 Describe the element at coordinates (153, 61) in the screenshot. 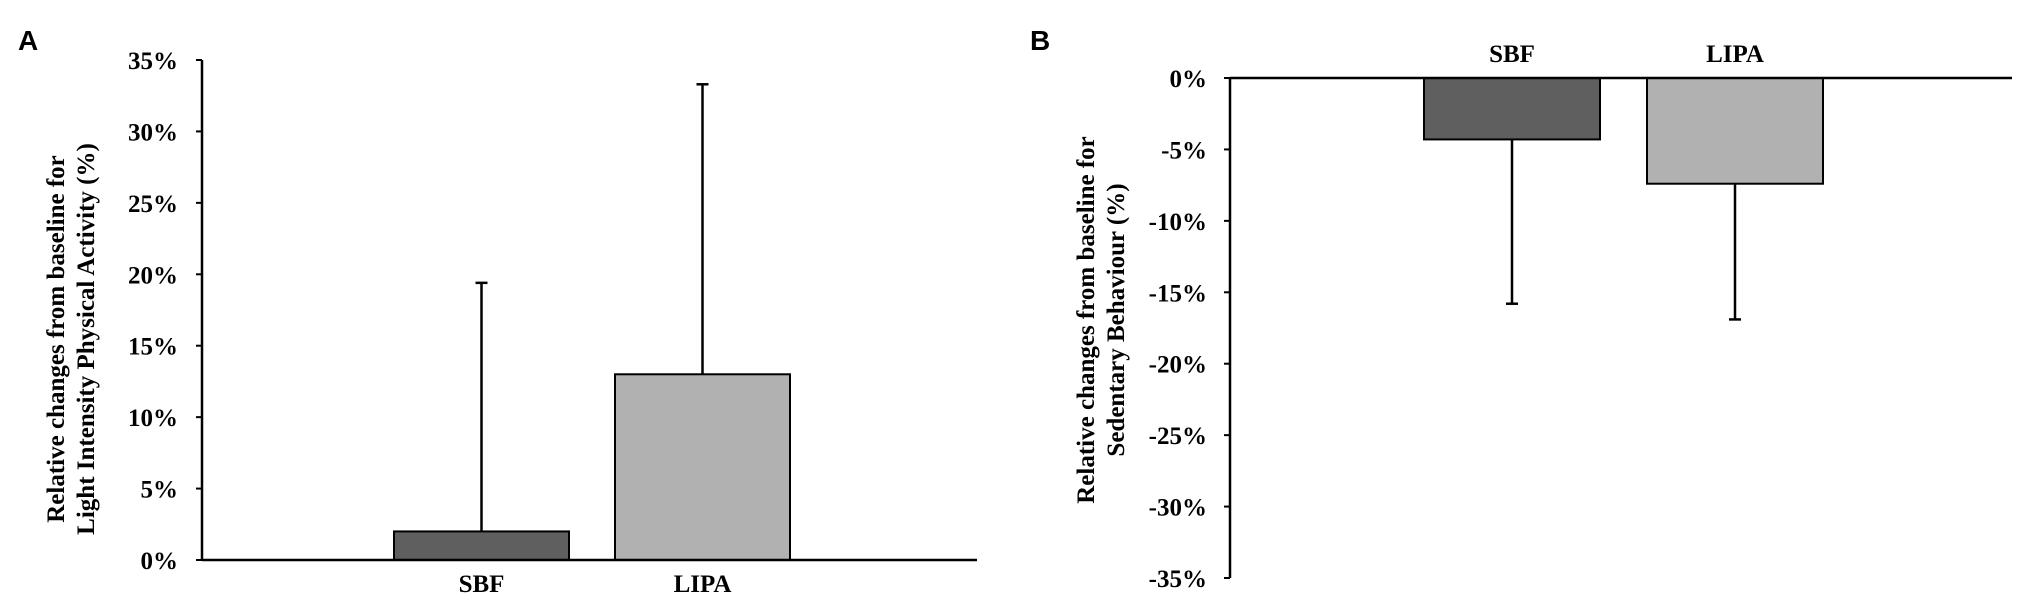

I see `panel-a-y-tick-label: 35%` at that location.